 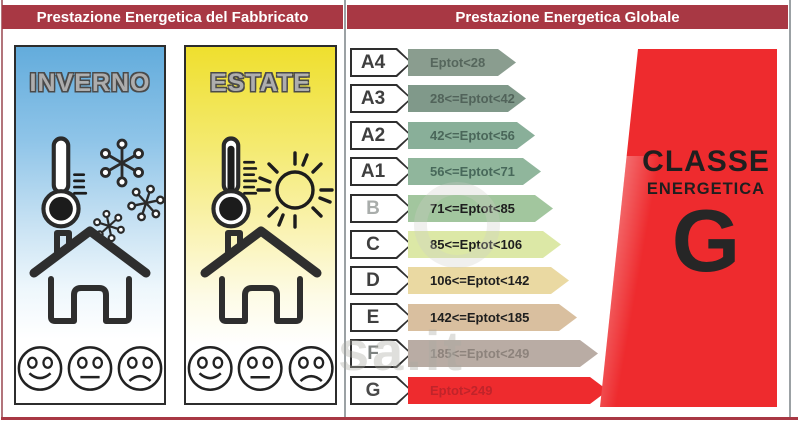 I want to click on class-letter: G, so click(x=373, y=390).